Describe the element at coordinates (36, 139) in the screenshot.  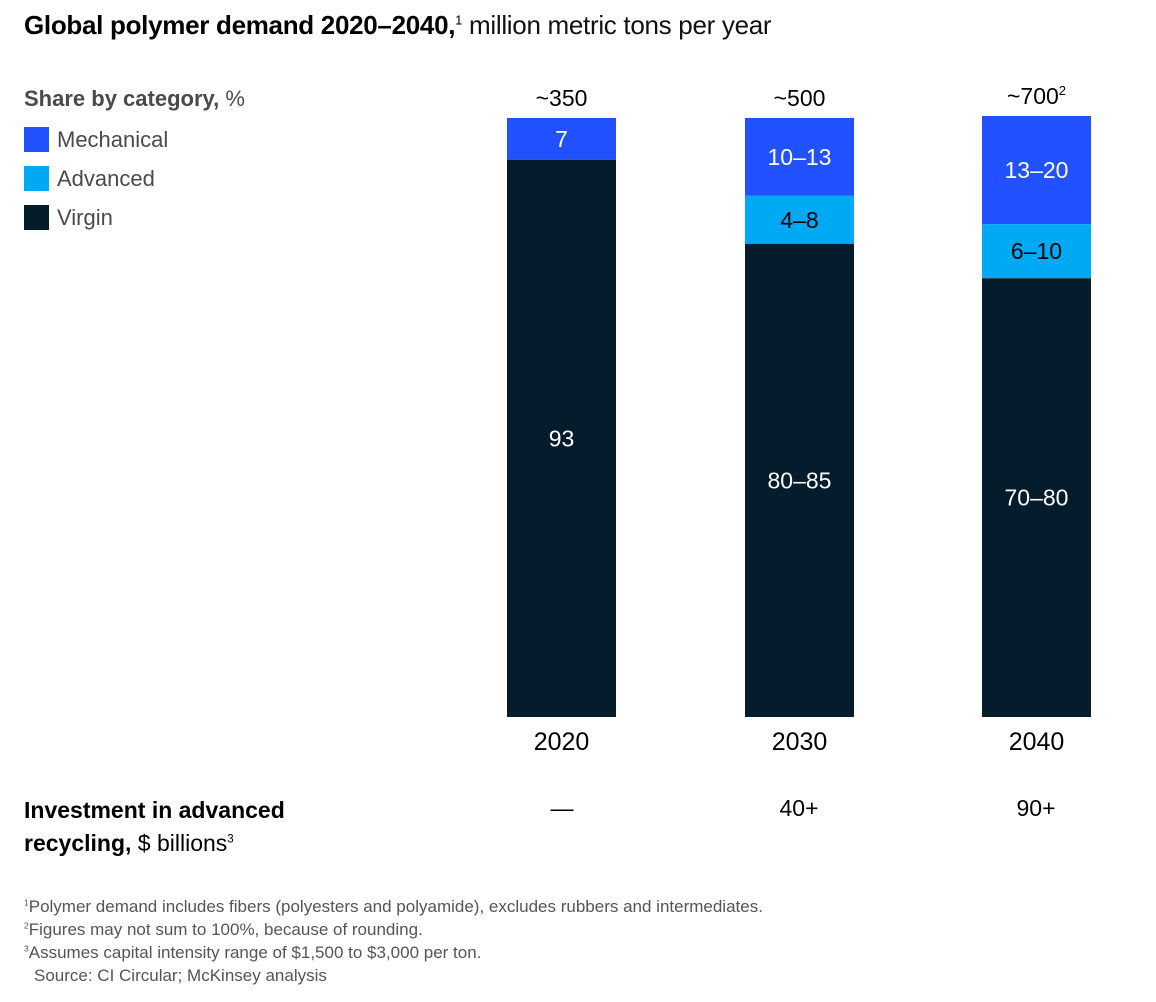
I see `legend-swatch-mechanical` at that location.